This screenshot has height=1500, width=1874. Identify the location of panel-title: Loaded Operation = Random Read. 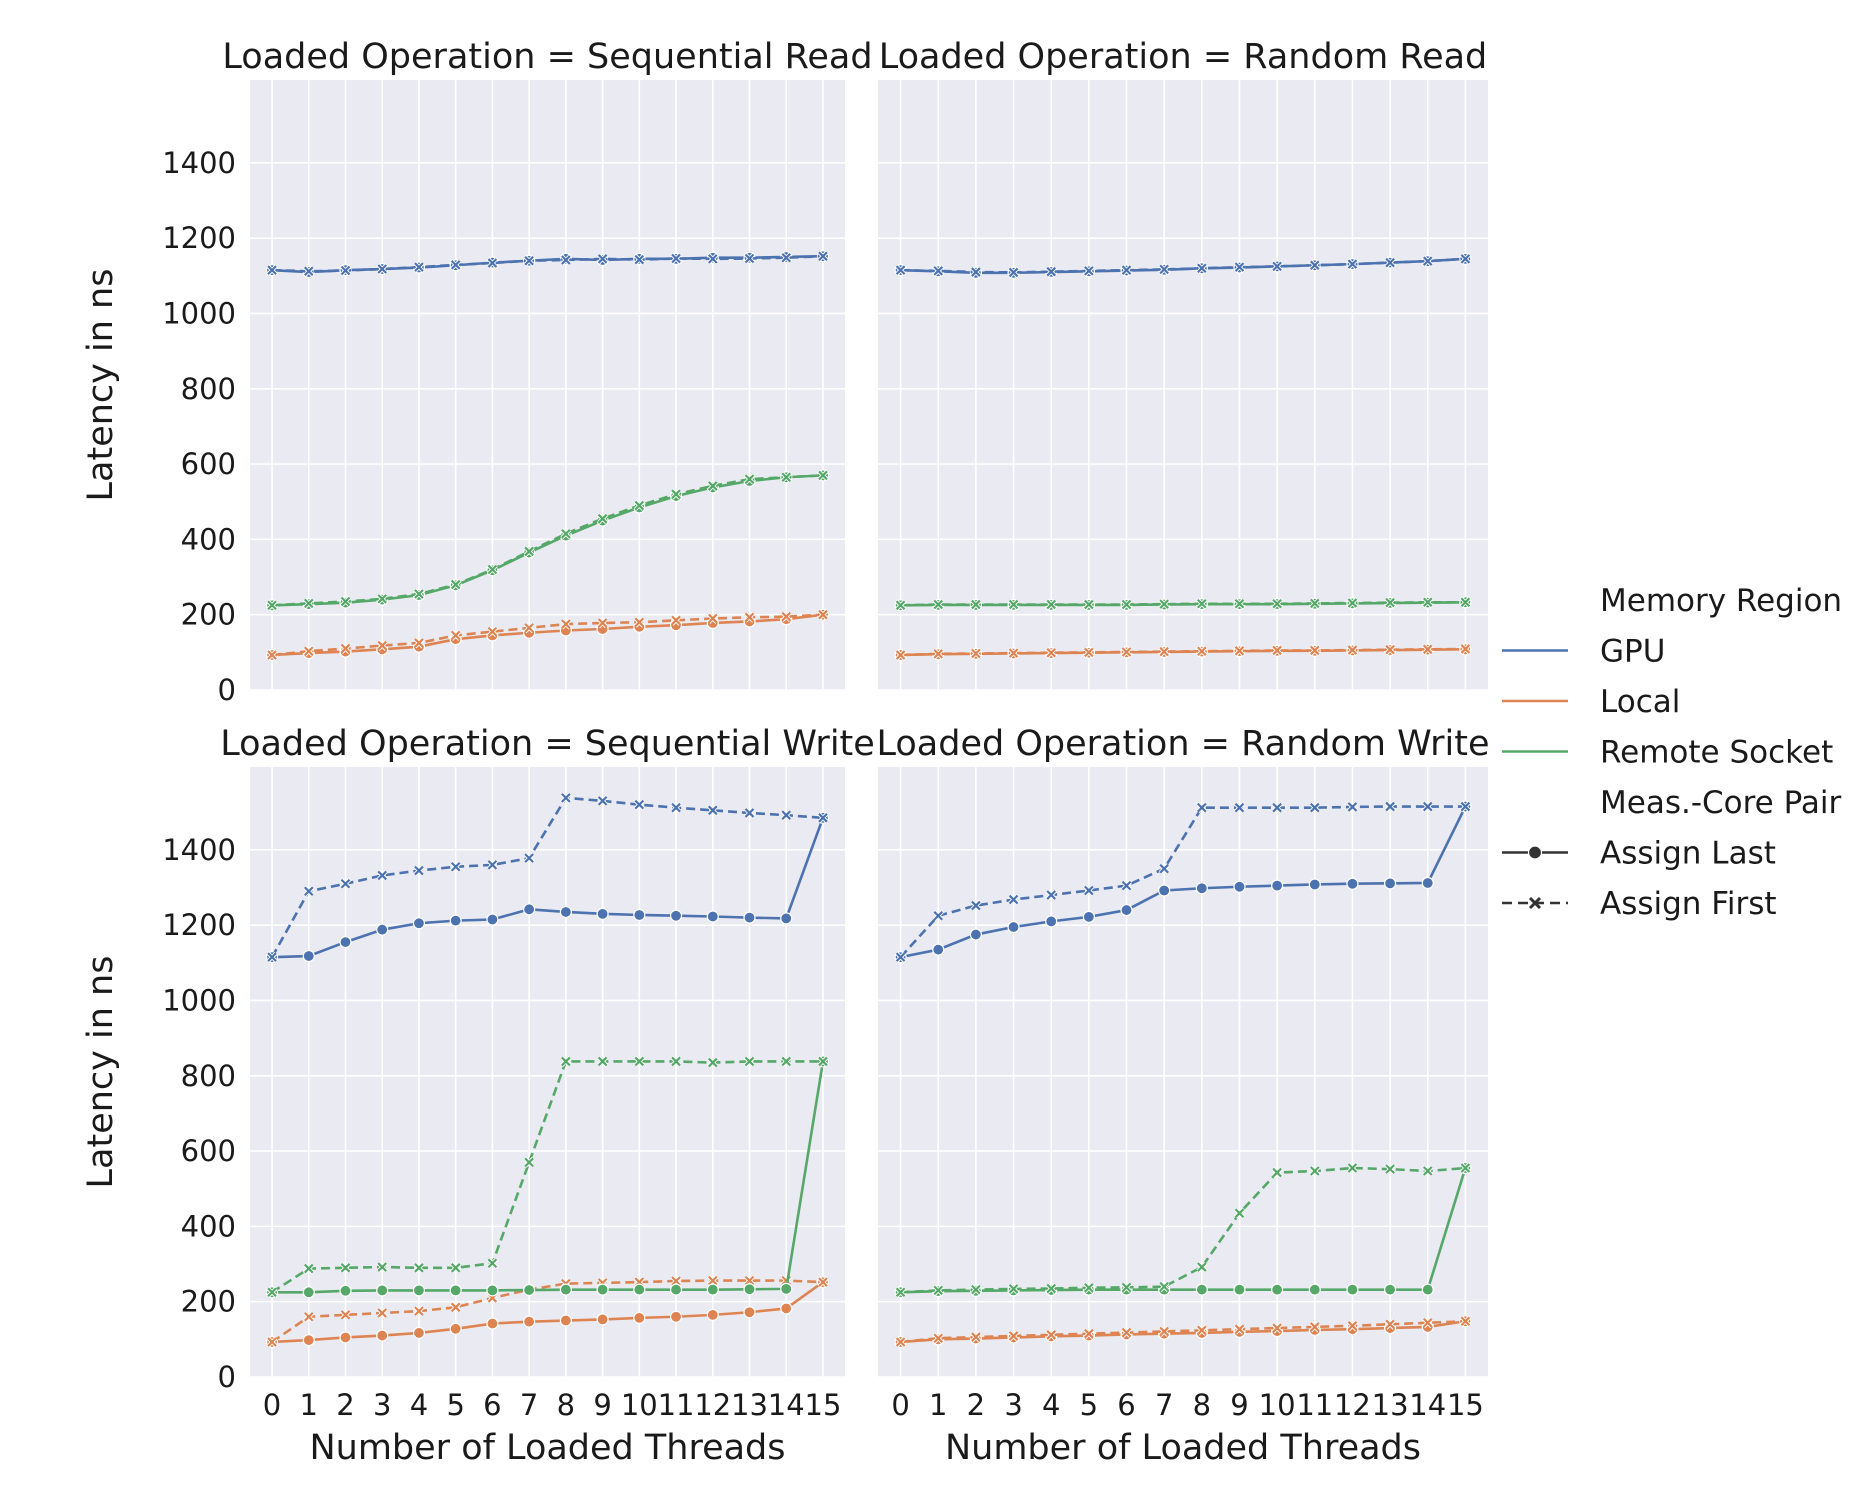
(1183, 57).